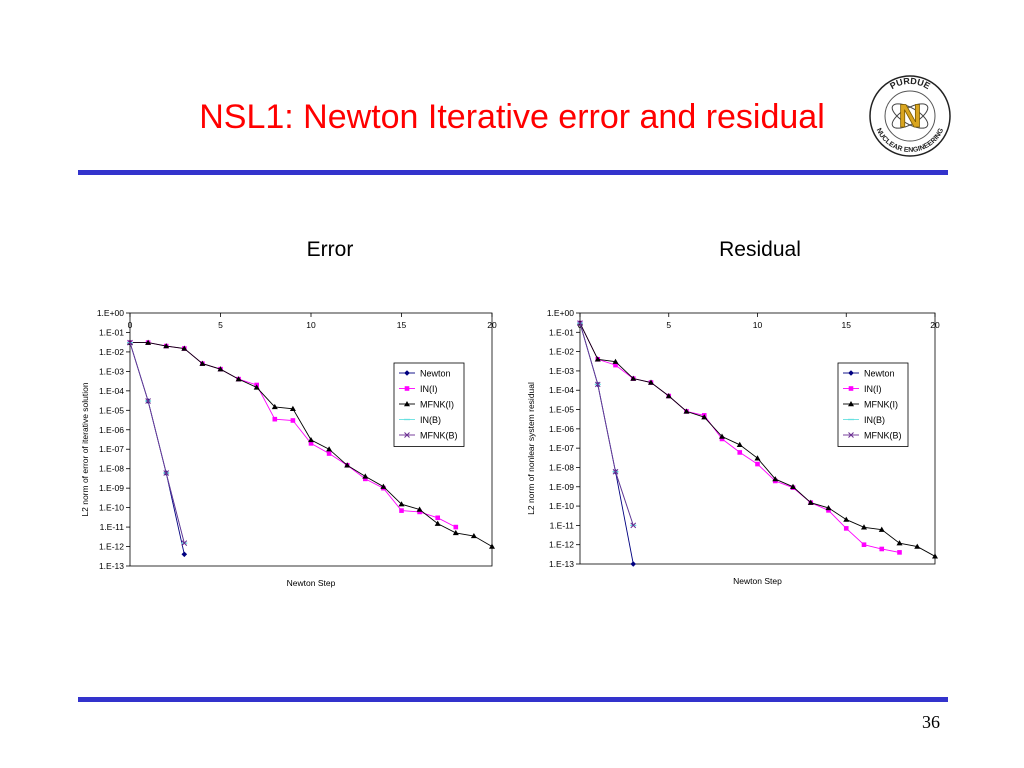  Describe the element at coordinates (931, 722) in the screenshot. I see `page-number: 36` at that location.